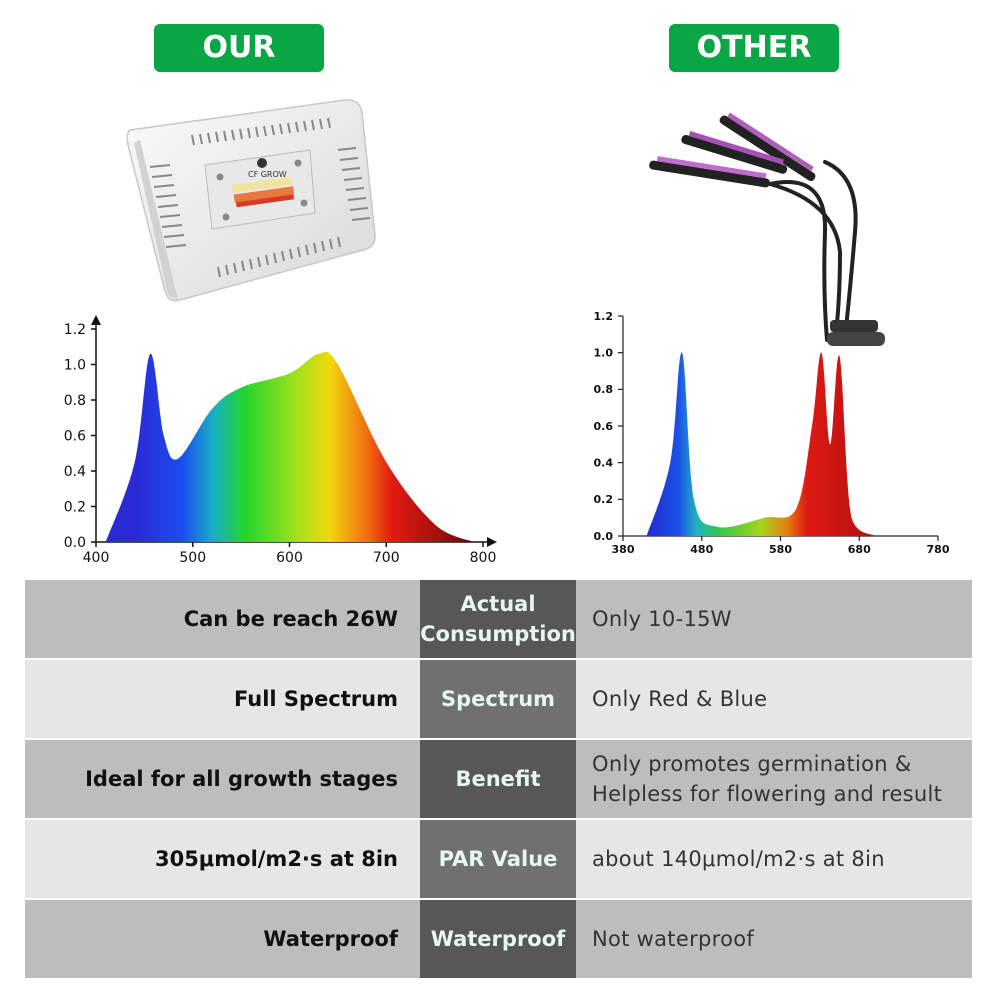  I want to click on comparison-row: Waterproof Waterproof Not waterproof, so click(498, 939).